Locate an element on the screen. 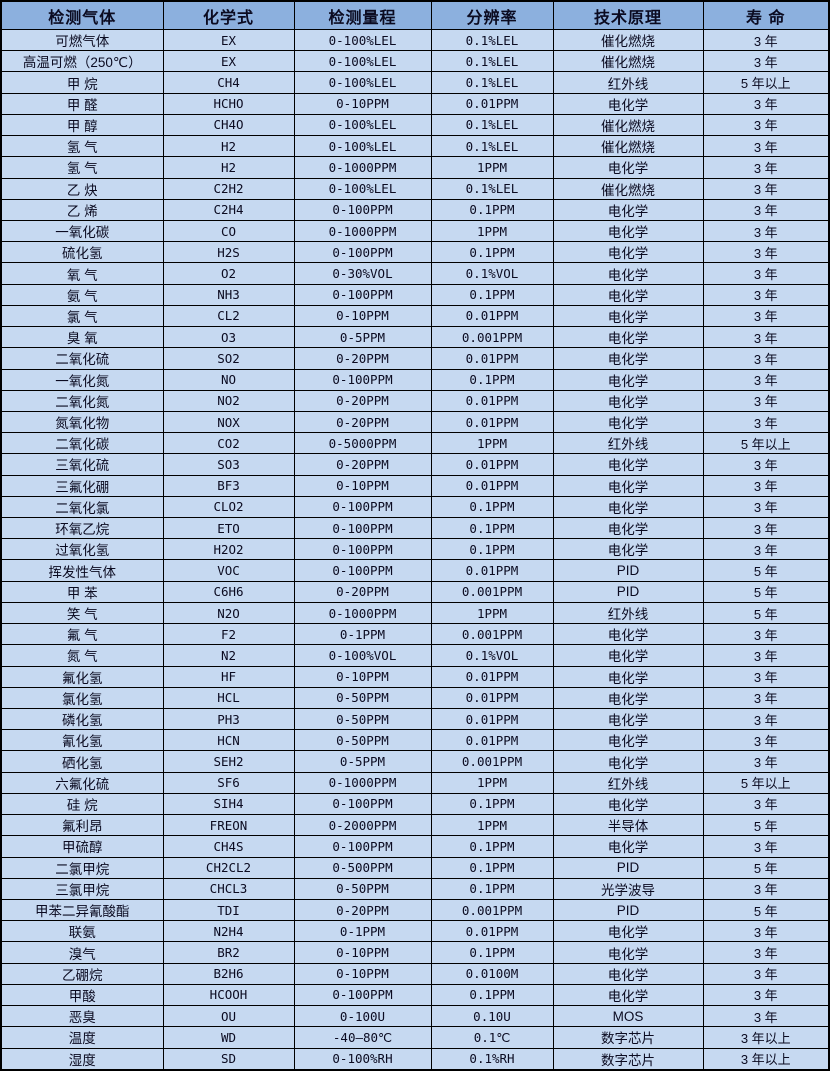 The width and height of the screenshot is (831, 1075). cell-gas: 氢 气 is located at coordinates (82, 146).